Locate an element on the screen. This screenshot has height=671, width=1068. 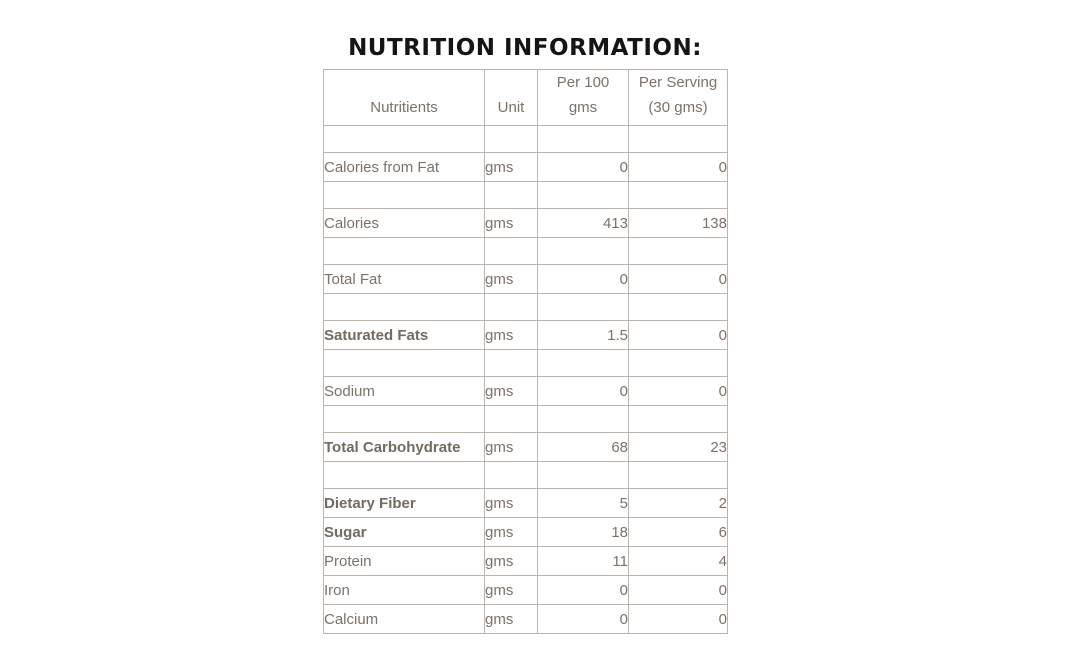
table-row: Calories from Fat gms 0 0 is located at coordinates (525, 167).